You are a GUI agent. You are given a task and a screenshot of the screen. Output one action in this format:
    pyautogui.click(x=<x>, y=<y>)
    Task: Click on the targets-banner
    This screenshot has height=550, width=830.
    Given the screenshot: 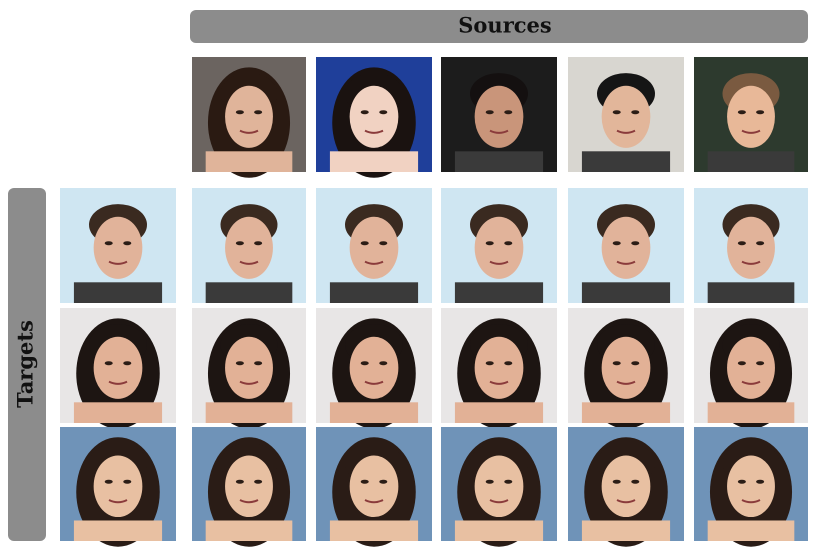 What is the action you would take?
    pyautogui.click(x=27, y=364)
    